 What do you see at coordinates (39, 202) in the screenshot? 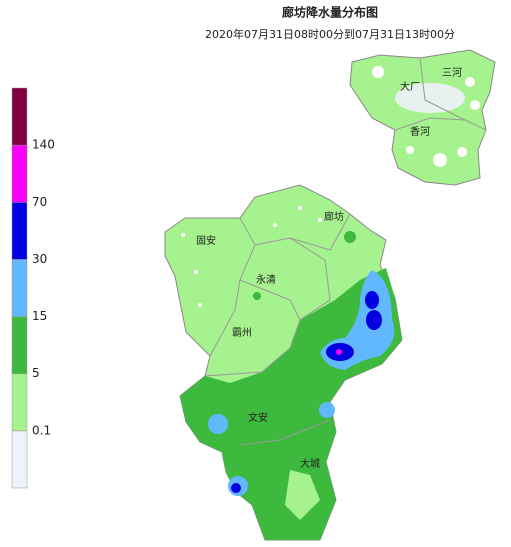
I see `legend-label: 70` at bounding box center [39, 202].